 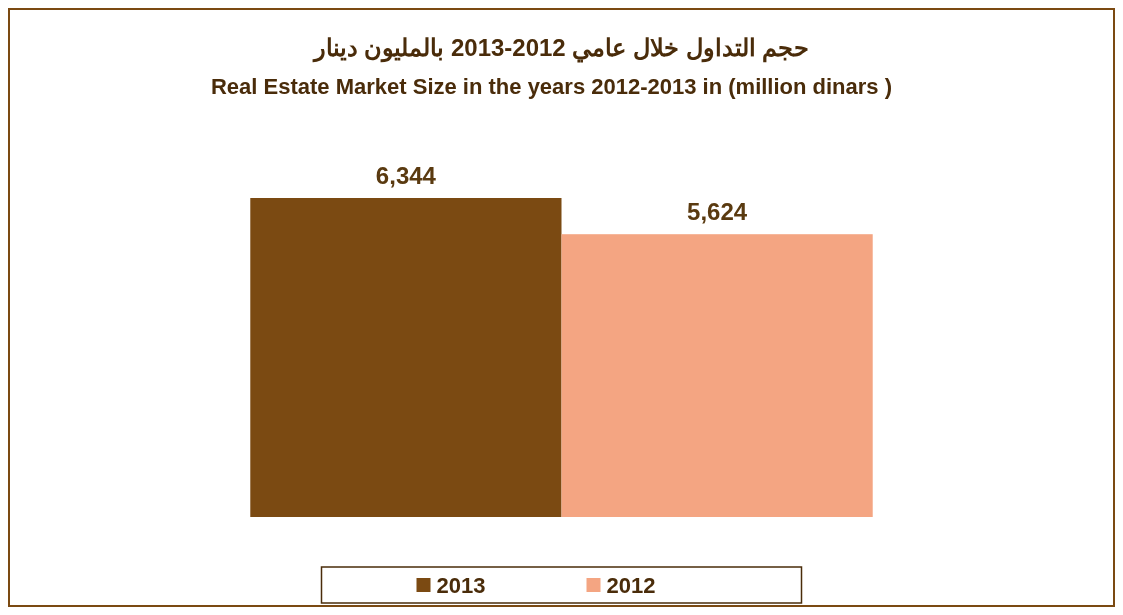 I want to click on legend-label: 2012, so click(x=631, y=585).